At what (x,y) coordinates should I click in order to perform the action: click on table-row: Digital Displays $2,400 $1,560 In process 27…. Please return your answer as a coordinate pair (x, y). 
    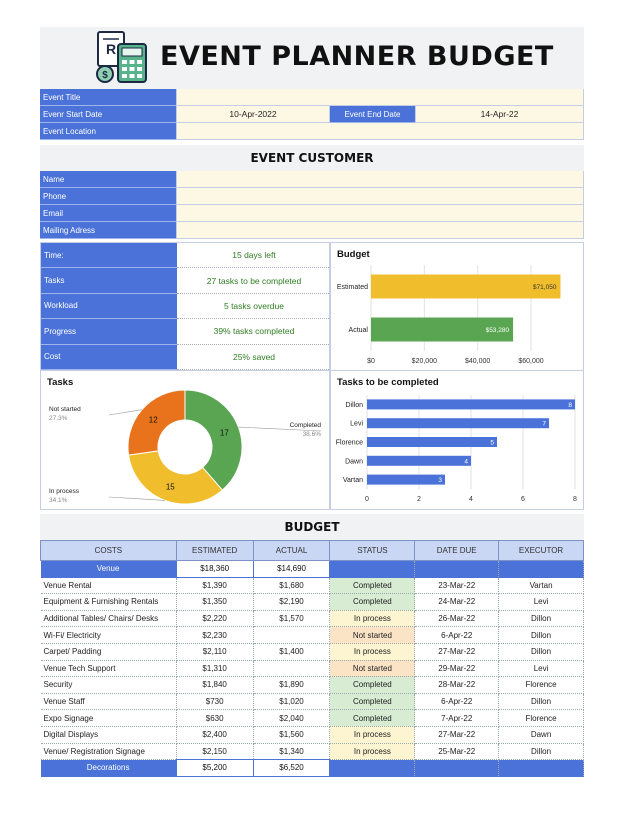
    Looking at the image, I should click on (312, 735).